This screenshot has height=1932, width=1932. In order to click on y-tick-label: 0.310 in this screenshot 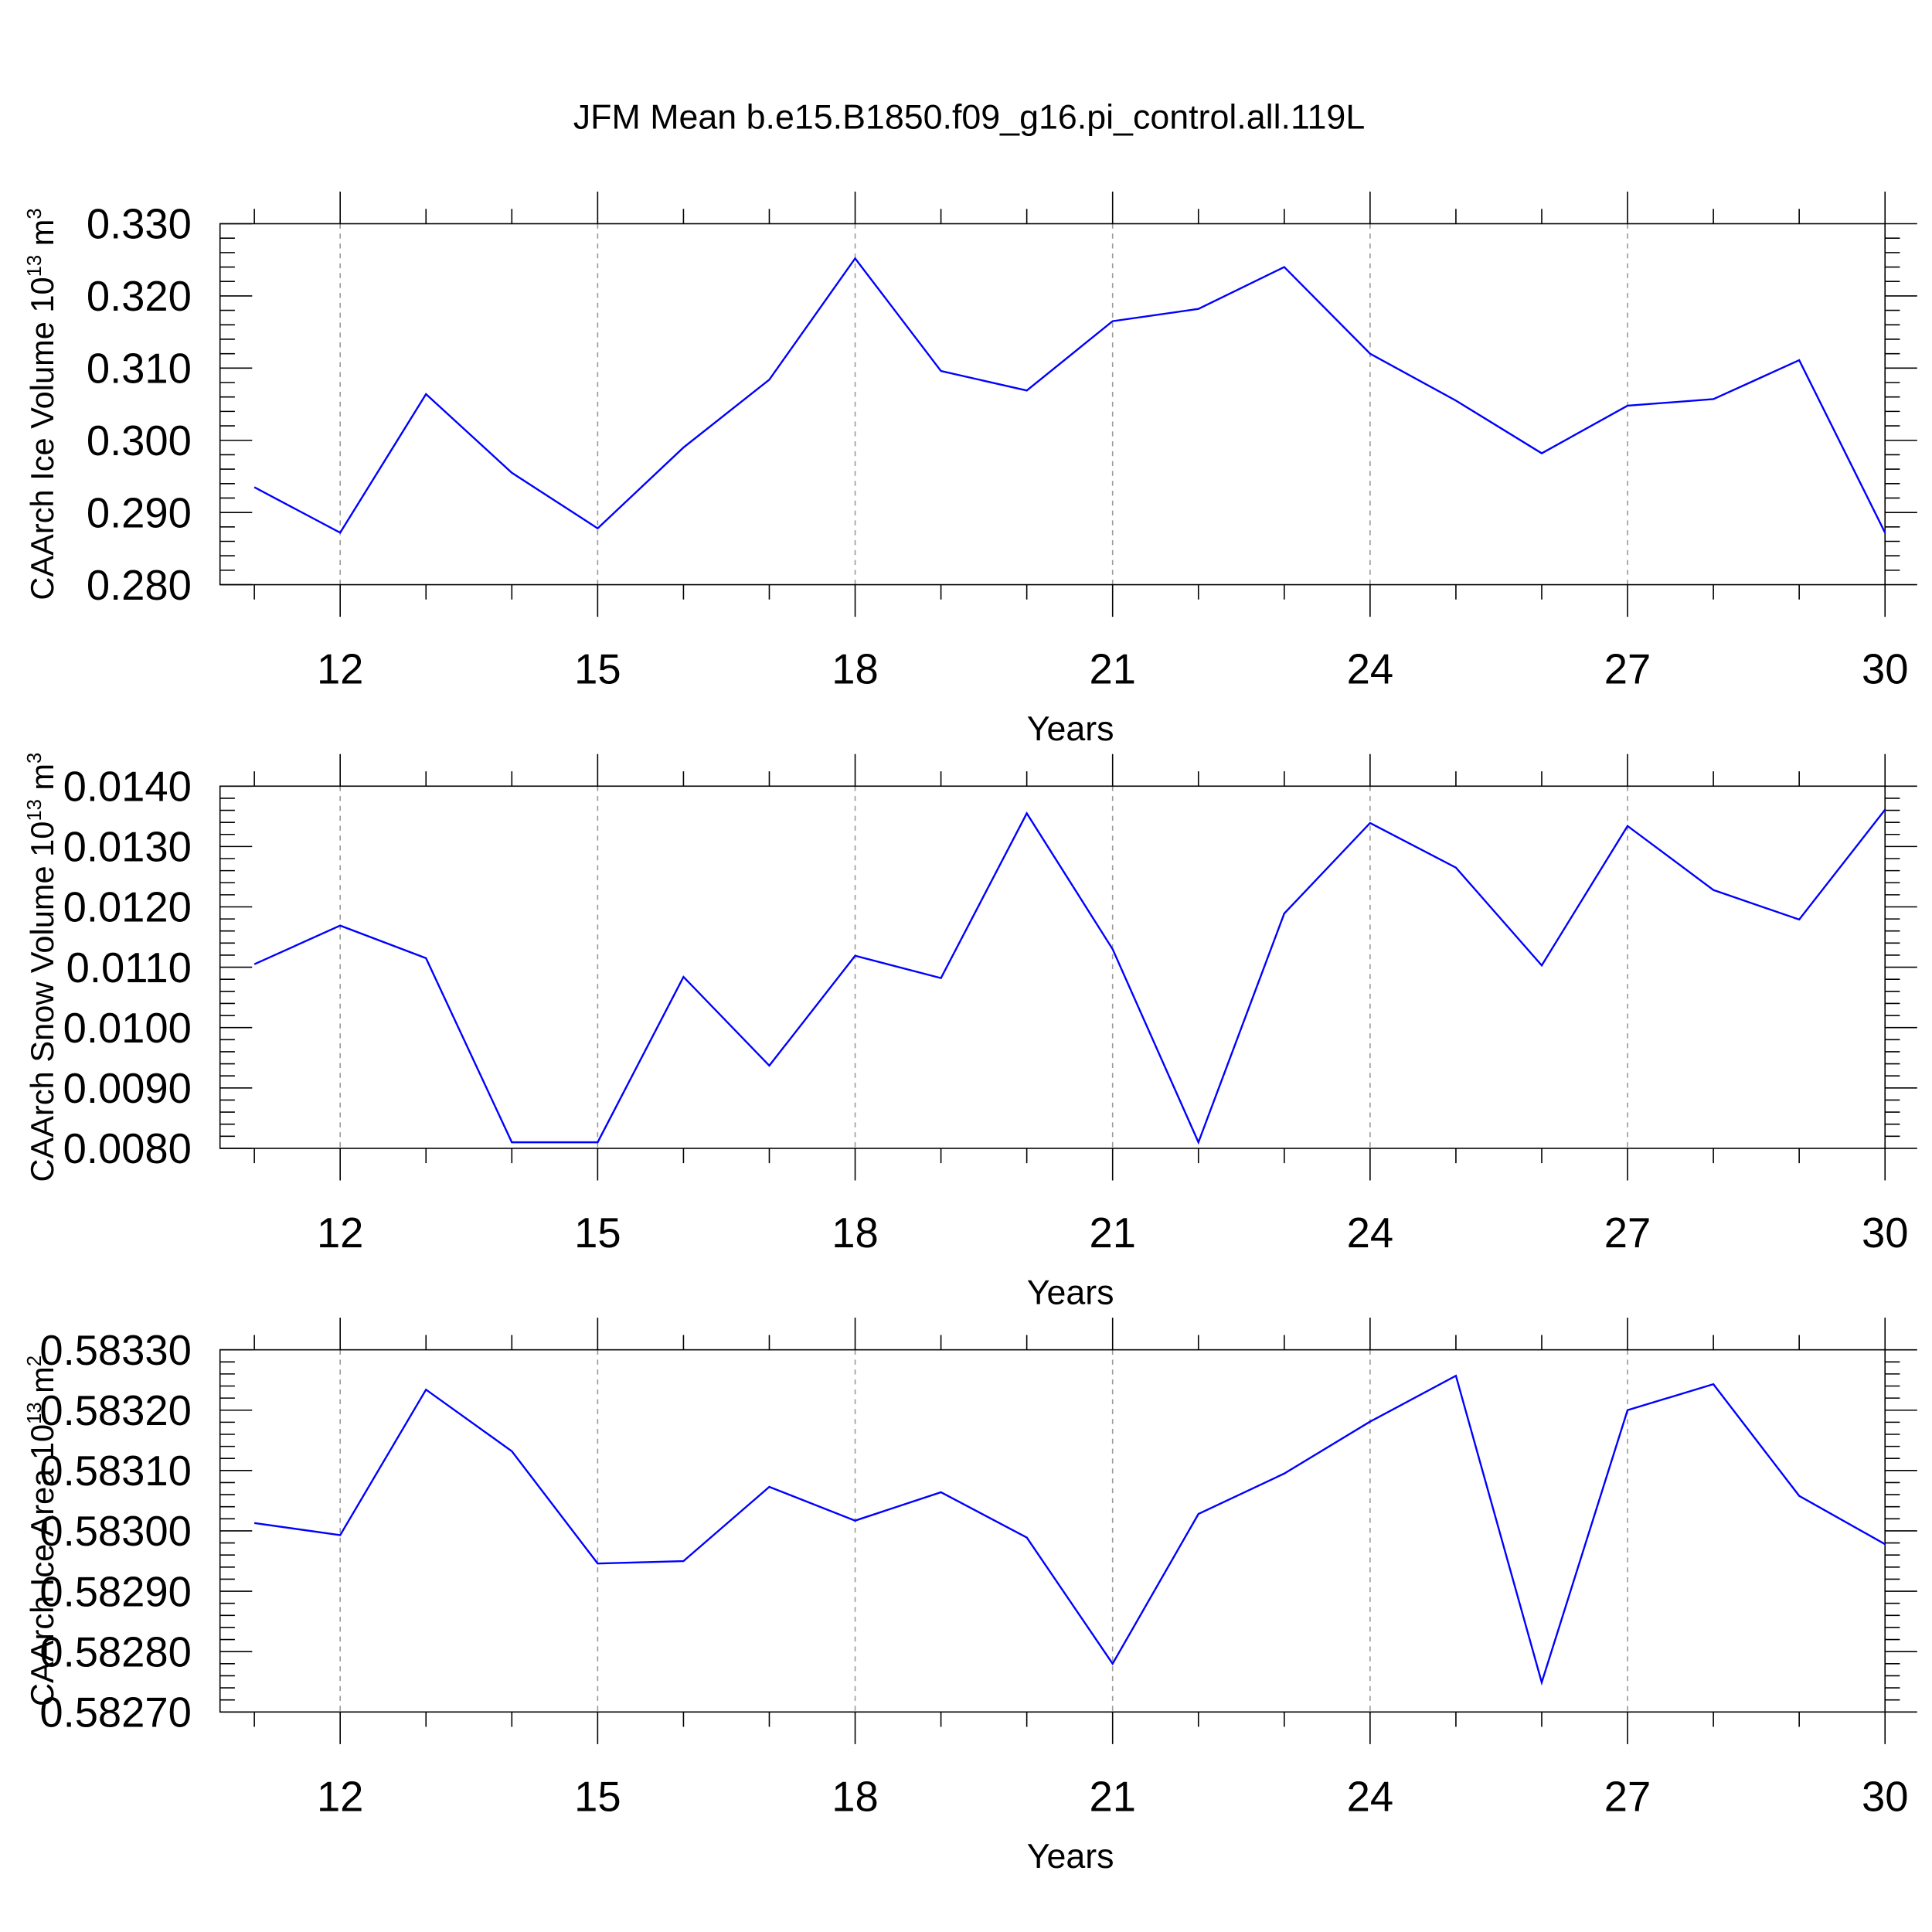, I will do `click(139, 369)`.